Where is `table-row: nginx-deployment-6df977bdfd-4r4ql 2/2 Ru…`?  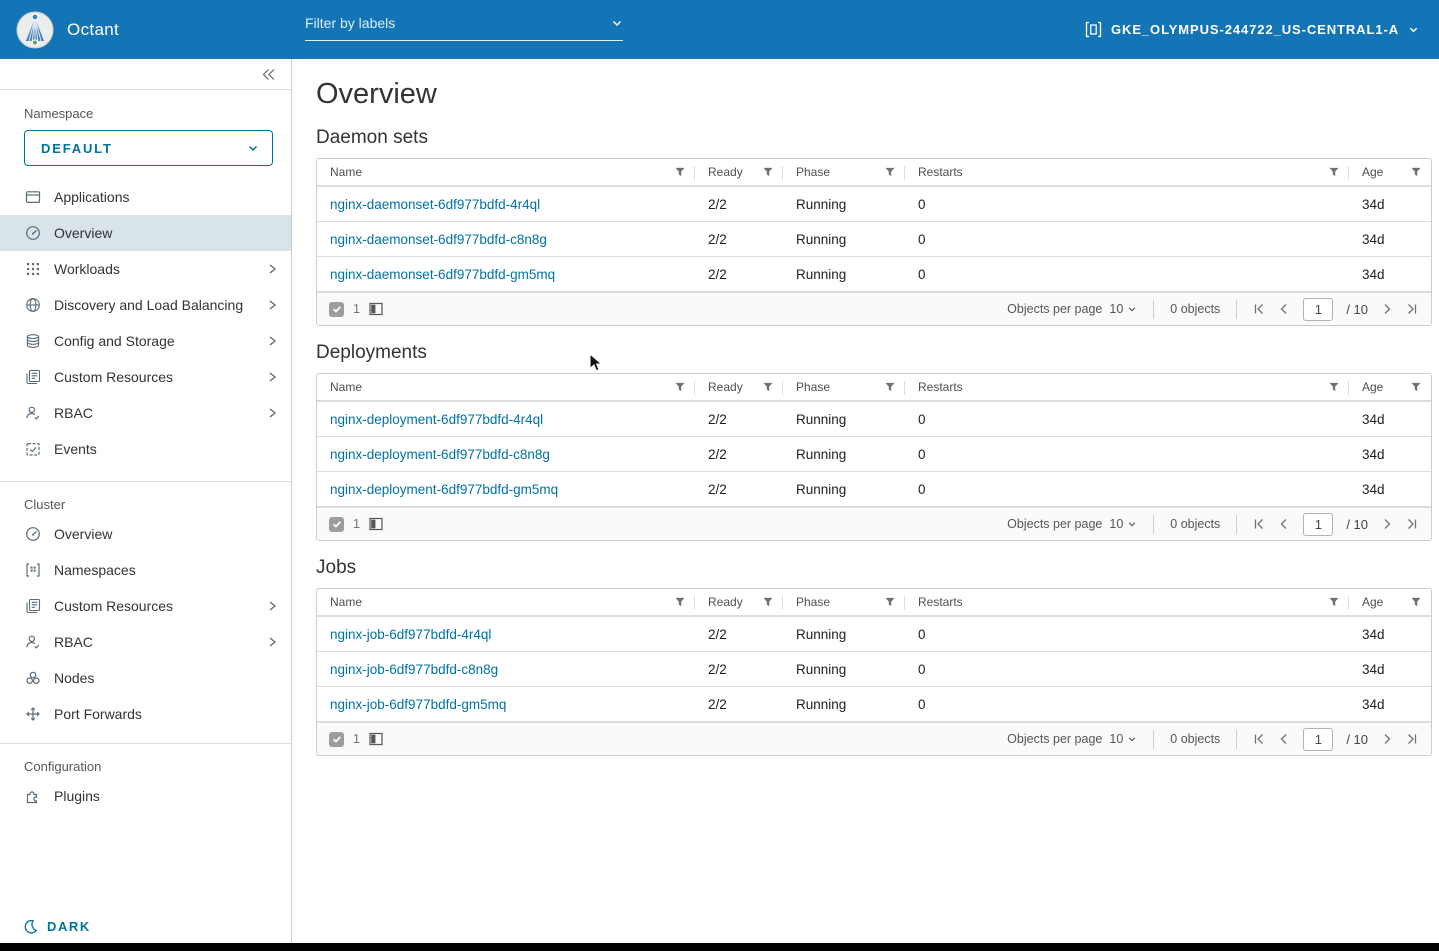 table-row: nginx-deployment-6df977bdfd-4r4ql 2/2 Ru… is located at coordinates (874, 419).